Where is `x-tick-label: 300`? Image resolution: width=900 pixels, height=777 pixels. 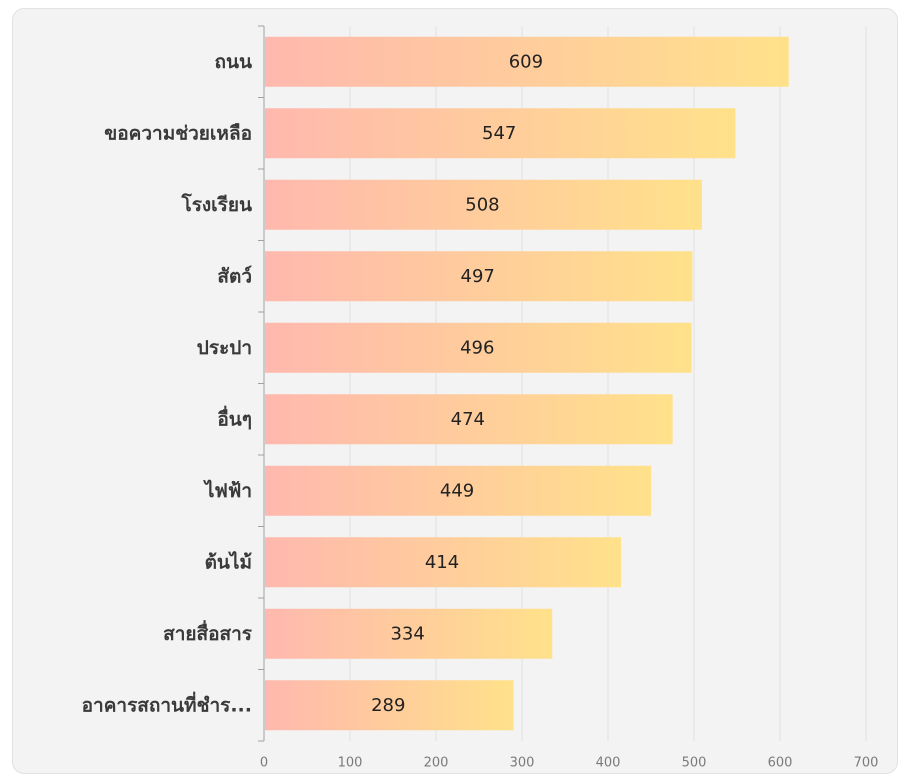 x-tick-label: 300 is located at coordinates (522, 763).